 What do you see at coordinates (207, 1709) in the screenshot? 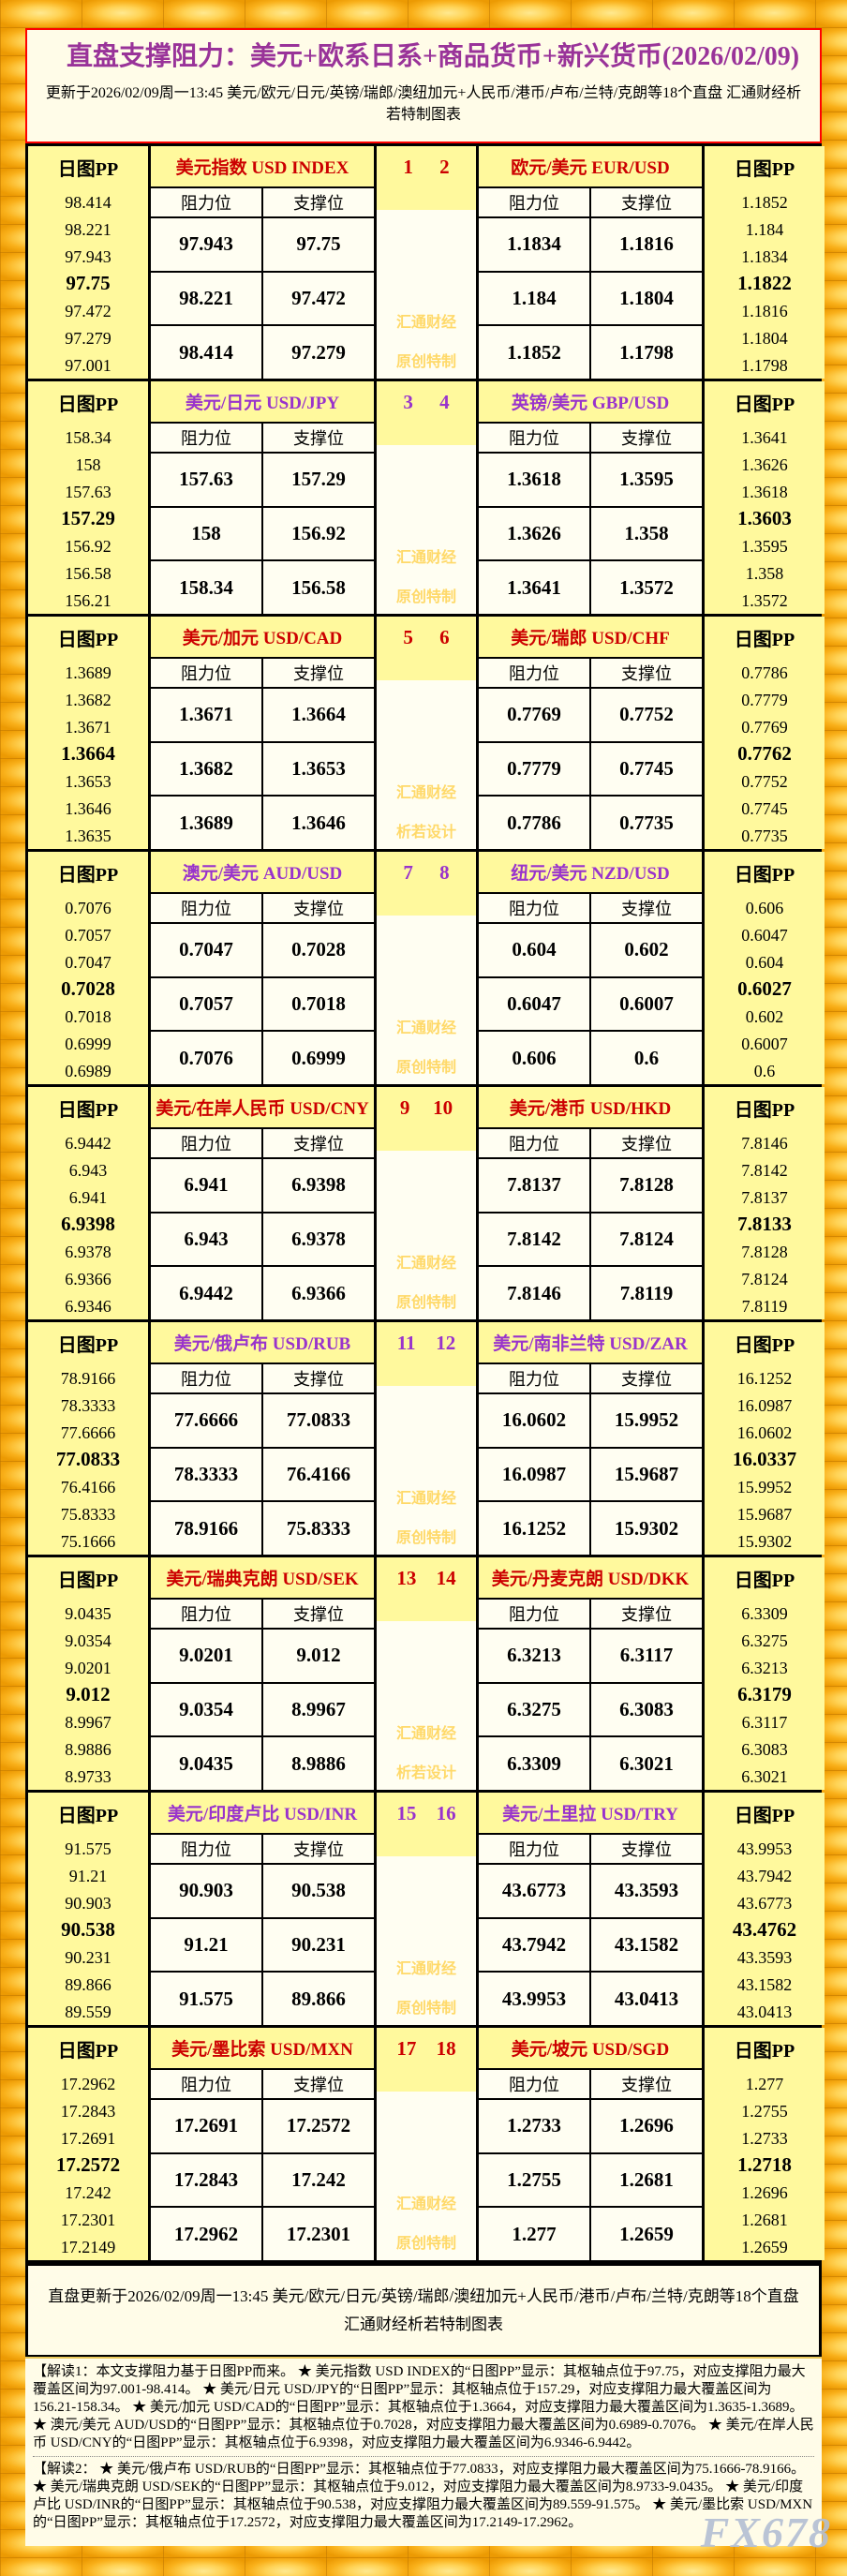
I see `resistance-cell: 9.0354` at bounding box center [207, 1709].